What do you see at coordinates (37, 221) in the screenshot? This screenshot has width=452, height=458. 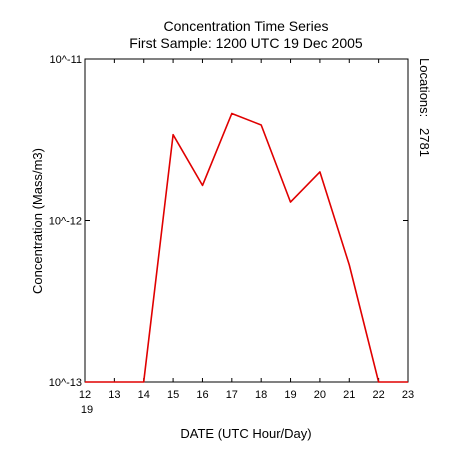 I see `y-axis-label: Concentration (Mass/m3)` at bounding box center [37, 221].